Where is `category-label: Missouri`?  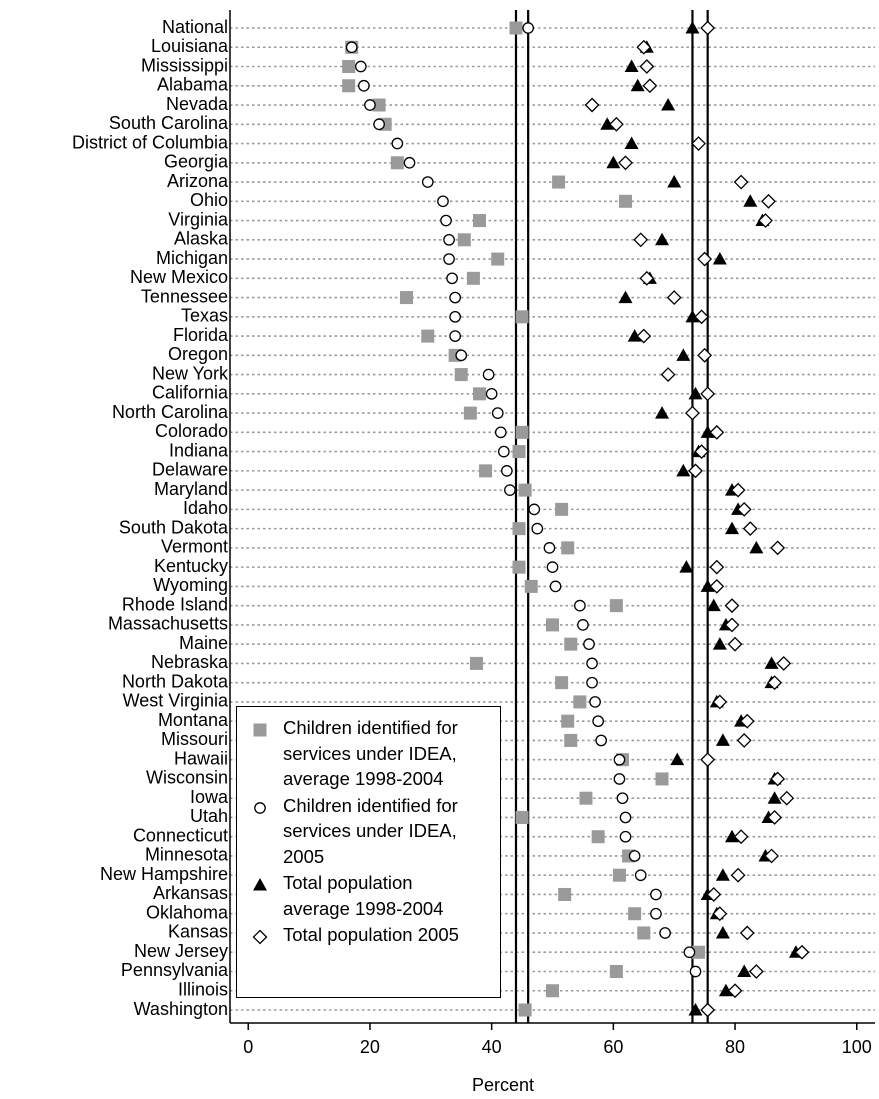 category-label: Missouri is located at coordinates (194, 739).